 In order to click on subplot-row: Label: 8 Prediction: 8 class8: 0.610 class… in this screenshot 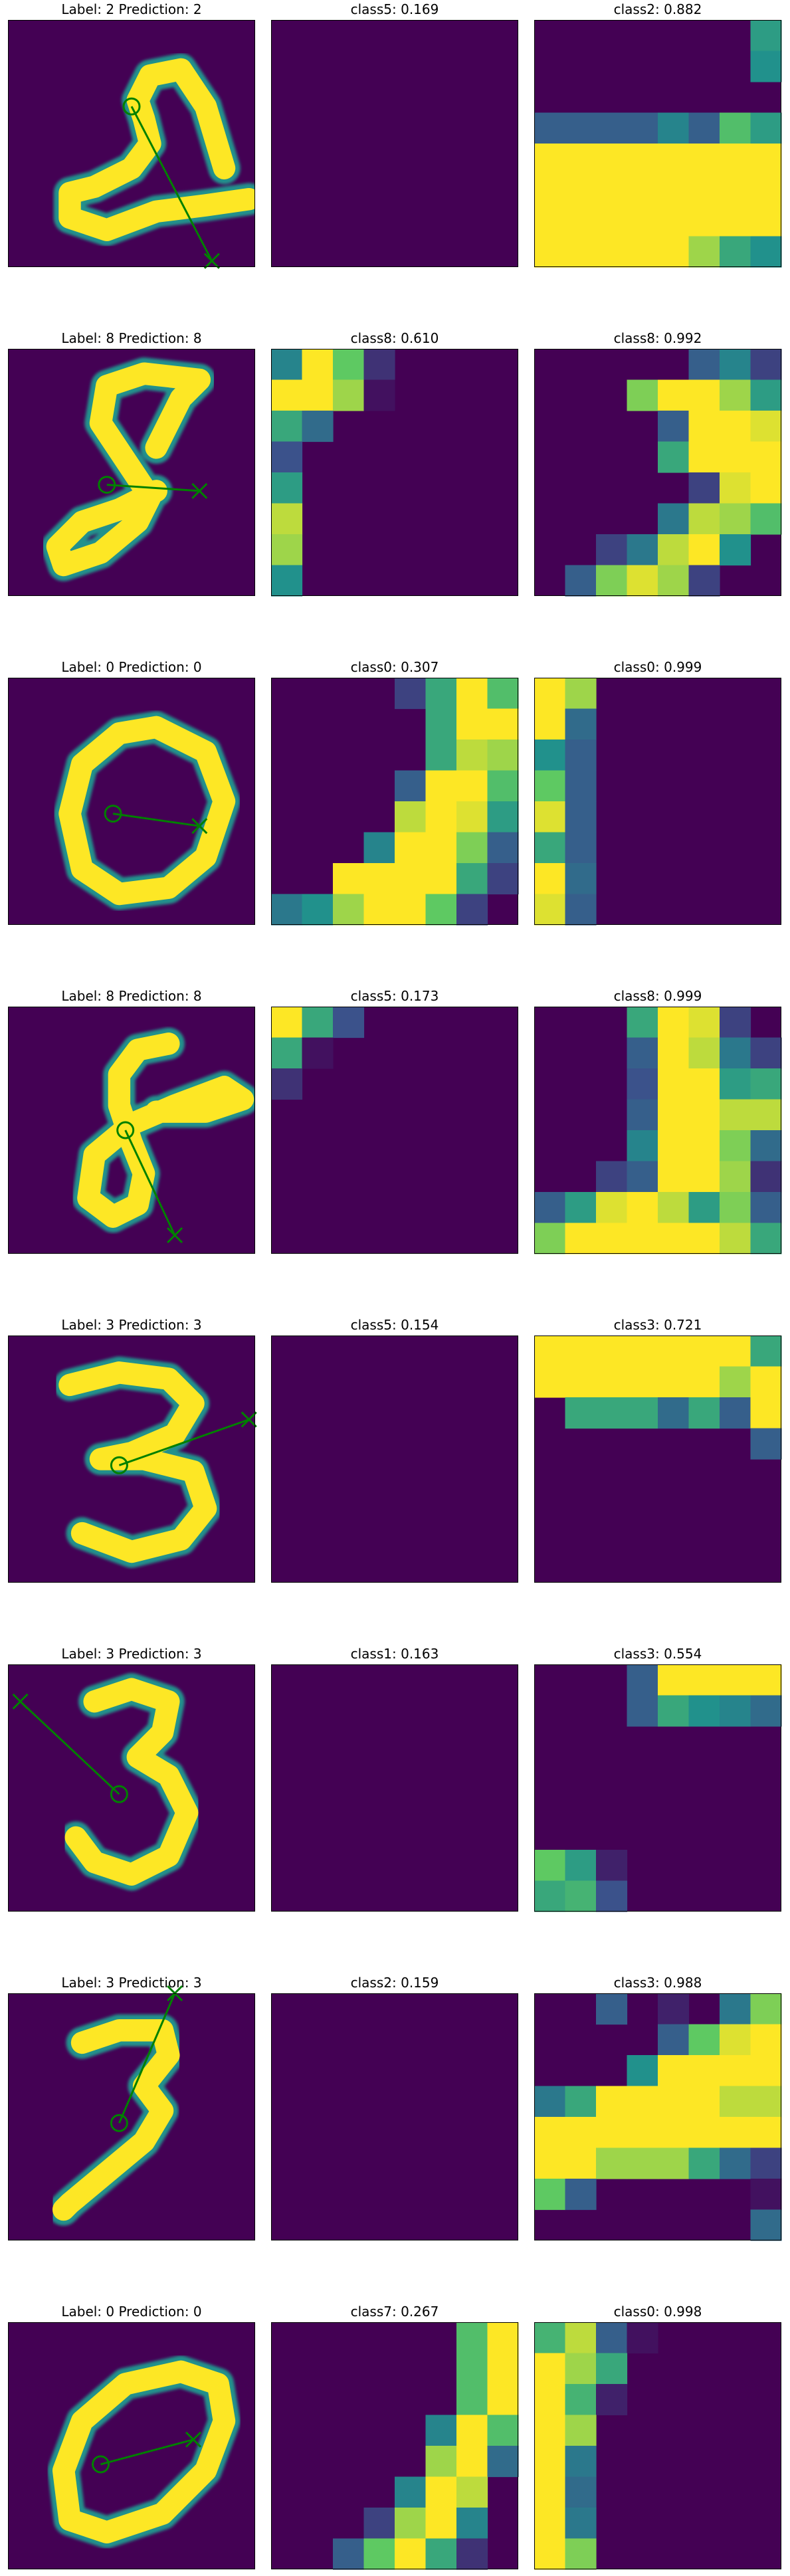, I will do `click(395, 463)`.